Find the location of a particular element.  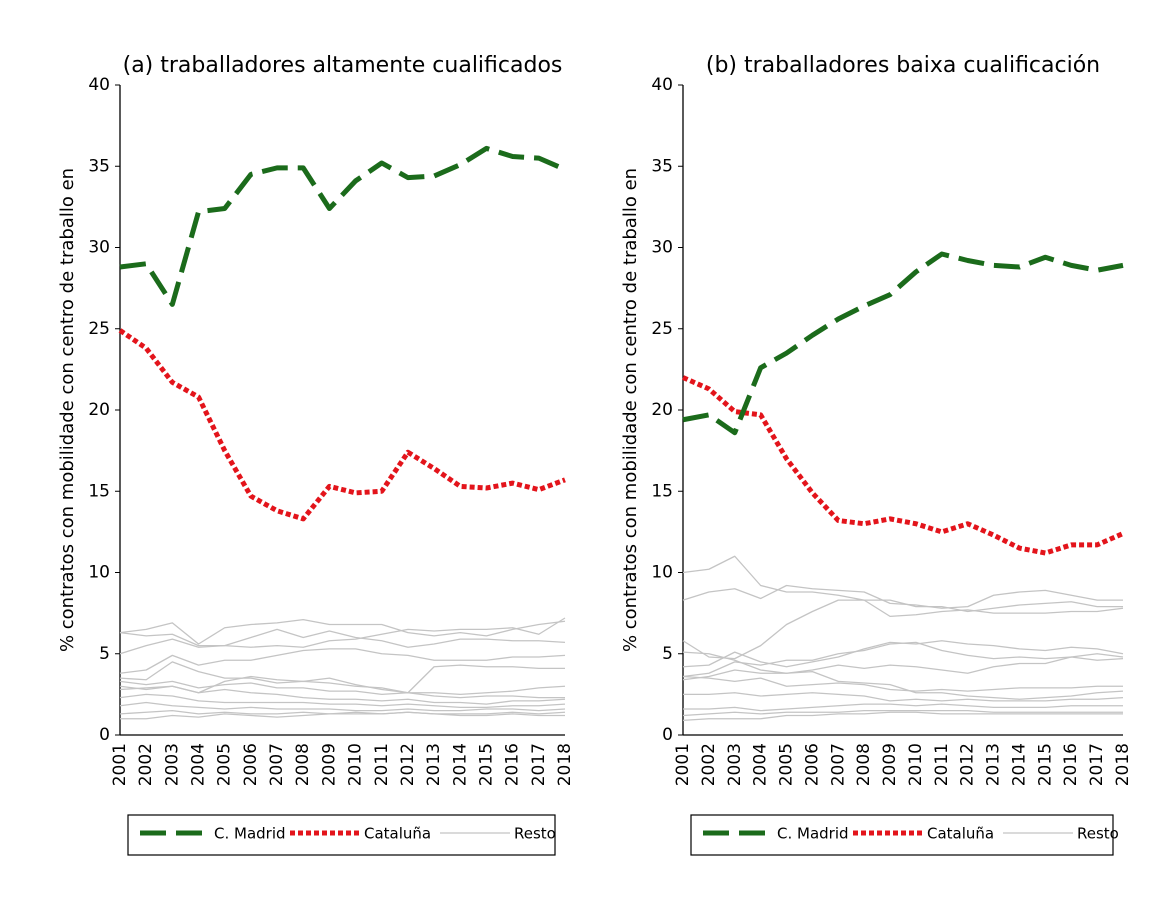

chart-title: (a) traballadores altamente cualificados is located at coordinates (343, 65).